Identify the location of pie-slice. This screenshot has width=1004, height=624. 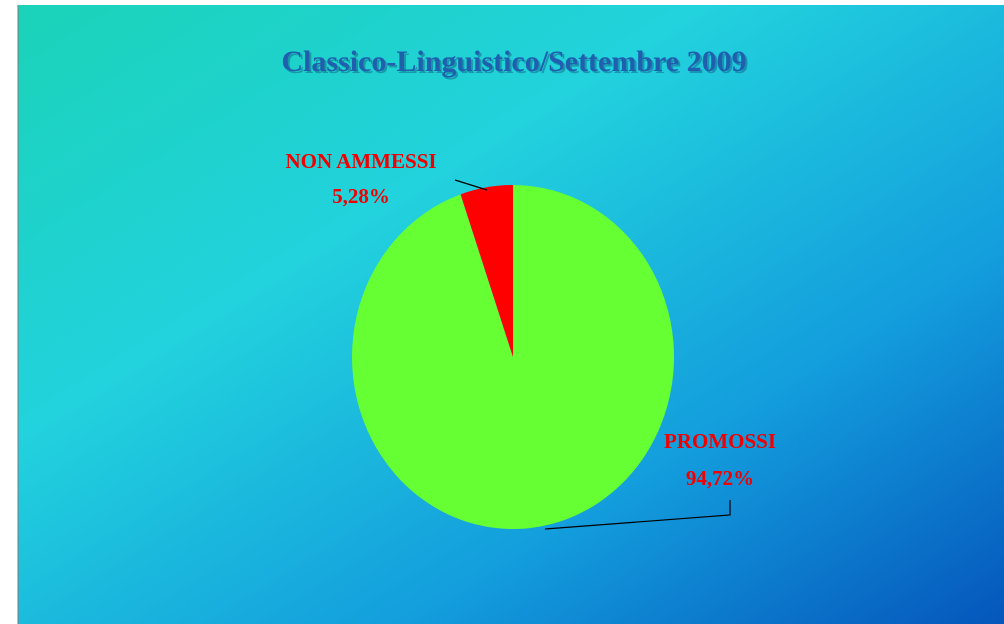
(486, 271).